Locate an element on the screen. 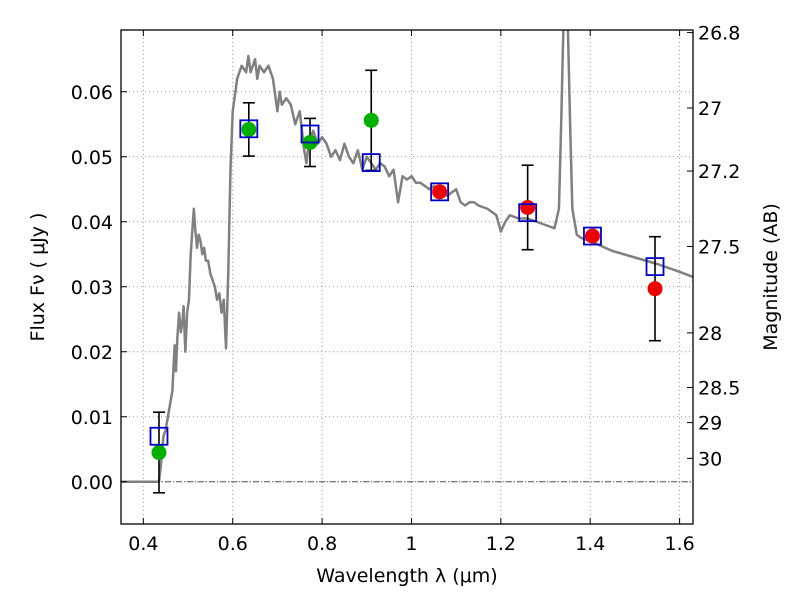 This screenshot has width=800, height=600. y2-tick-label: 27.2 is located at coordinates (719, 172).